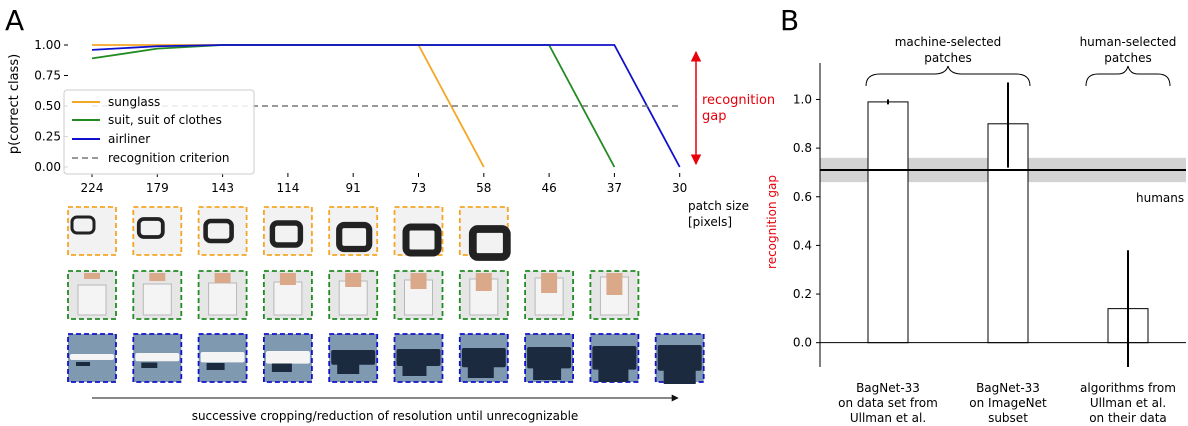 The width and height of the screenshot is (1188, 426). Describe the element at coordinates (169, 158) in the screenshot. I see `legend-label-criterion: recognition criterion` at that location.